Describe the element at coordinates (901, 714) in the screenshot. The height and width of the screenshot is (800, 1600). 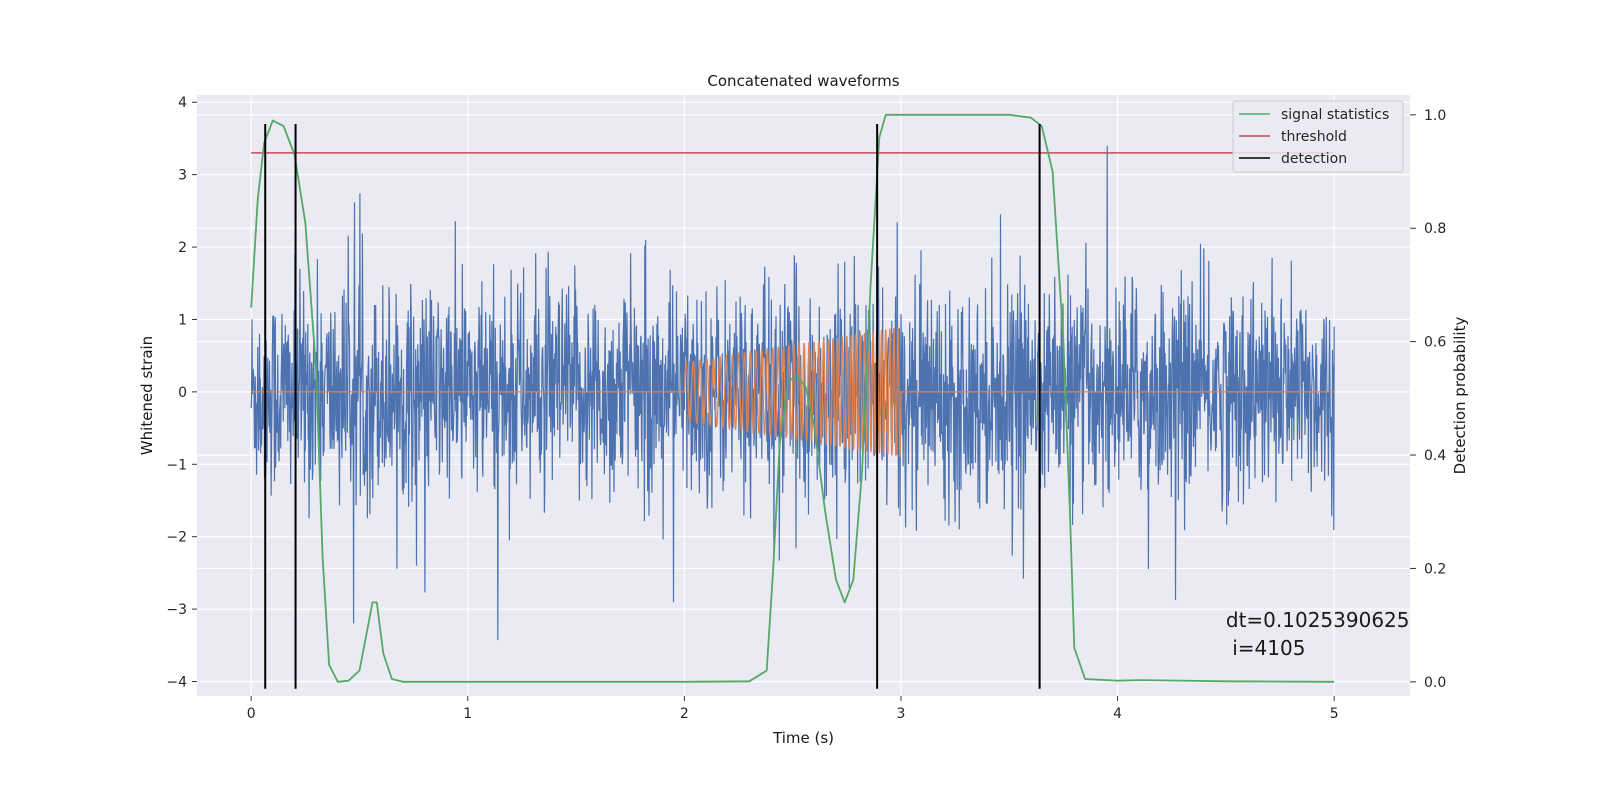
I see `x-tick-label: 3` at that location.